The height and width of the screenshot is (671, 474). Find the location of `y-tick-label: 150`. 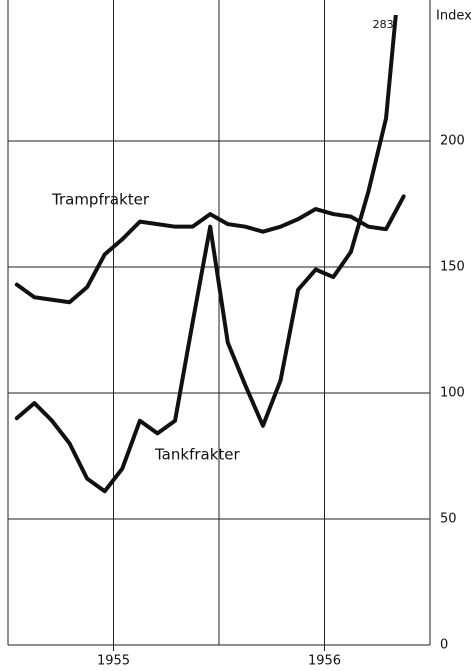

y-tick-label: 150 is located at coordinates (452, 267).